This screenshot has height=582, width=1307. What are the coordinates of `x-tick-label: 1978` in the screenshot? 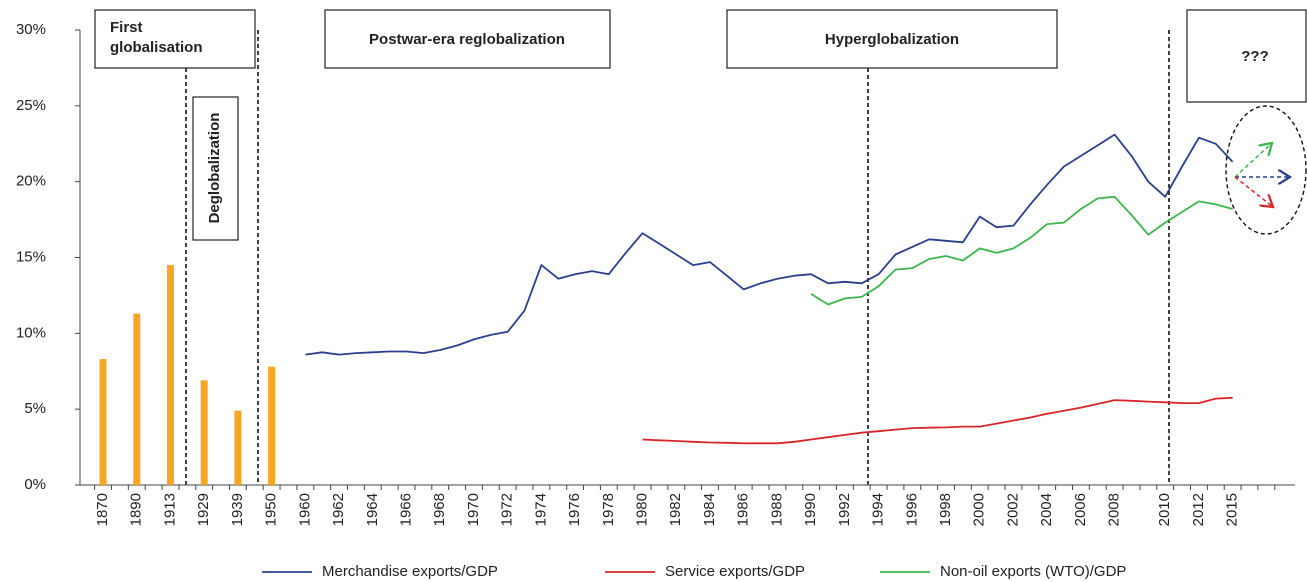 It's located at (608, 509).